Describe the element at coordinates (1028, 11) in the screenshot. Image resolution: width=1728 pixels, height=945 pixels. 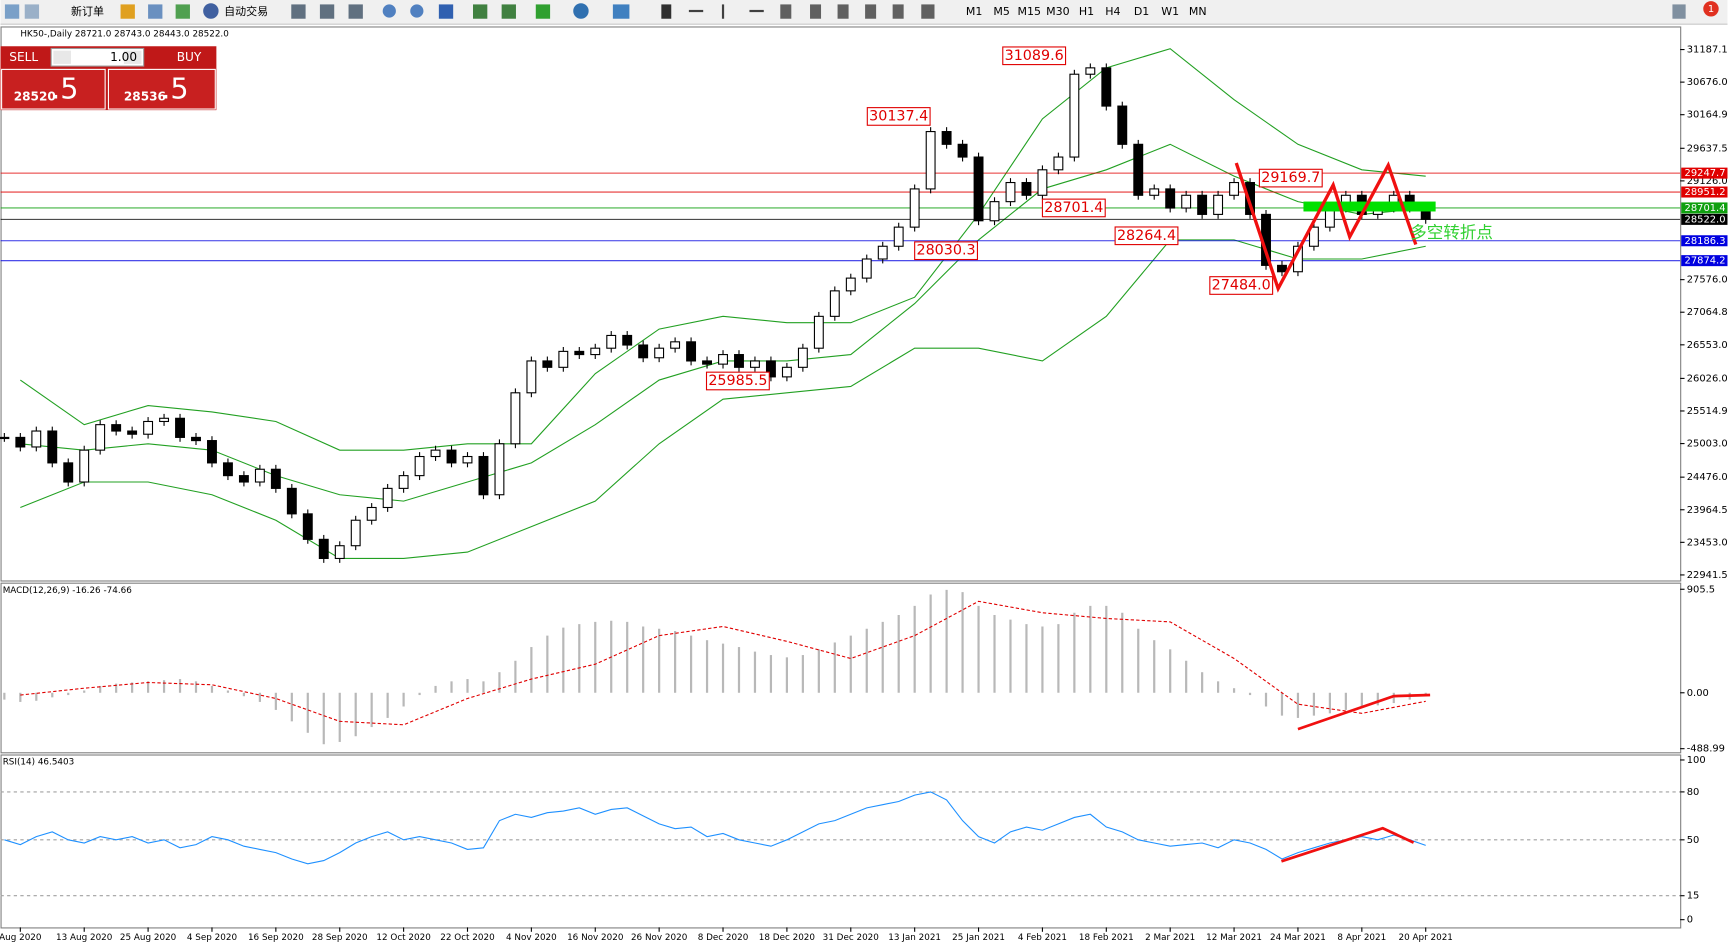
I see `timeframe: M15` at that location.